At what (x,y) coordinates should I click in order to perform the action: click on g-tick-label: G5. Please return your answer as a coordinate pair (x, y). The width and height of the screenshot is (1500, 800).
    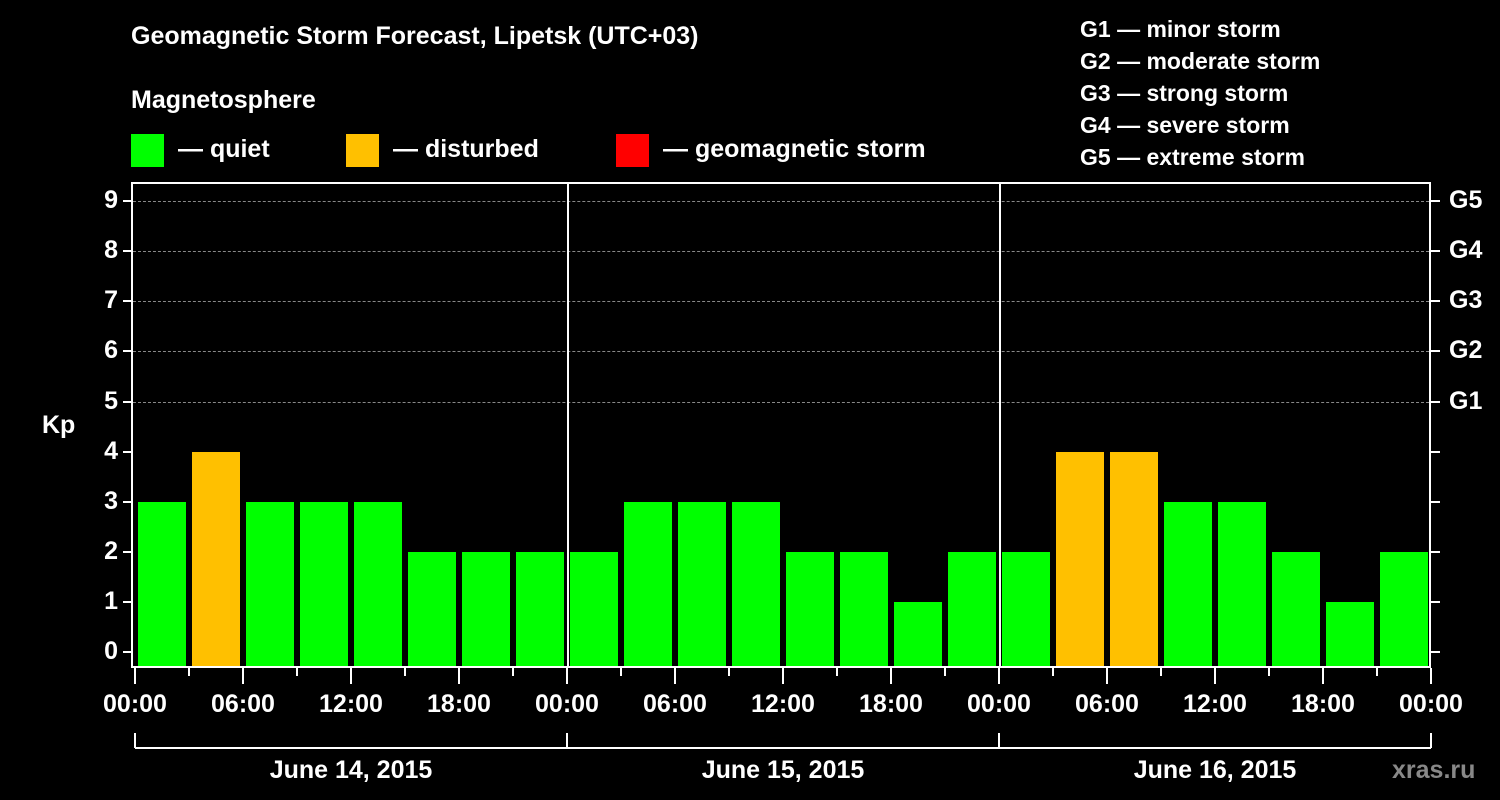
    Looking at the image, I should click on (1466, 200).